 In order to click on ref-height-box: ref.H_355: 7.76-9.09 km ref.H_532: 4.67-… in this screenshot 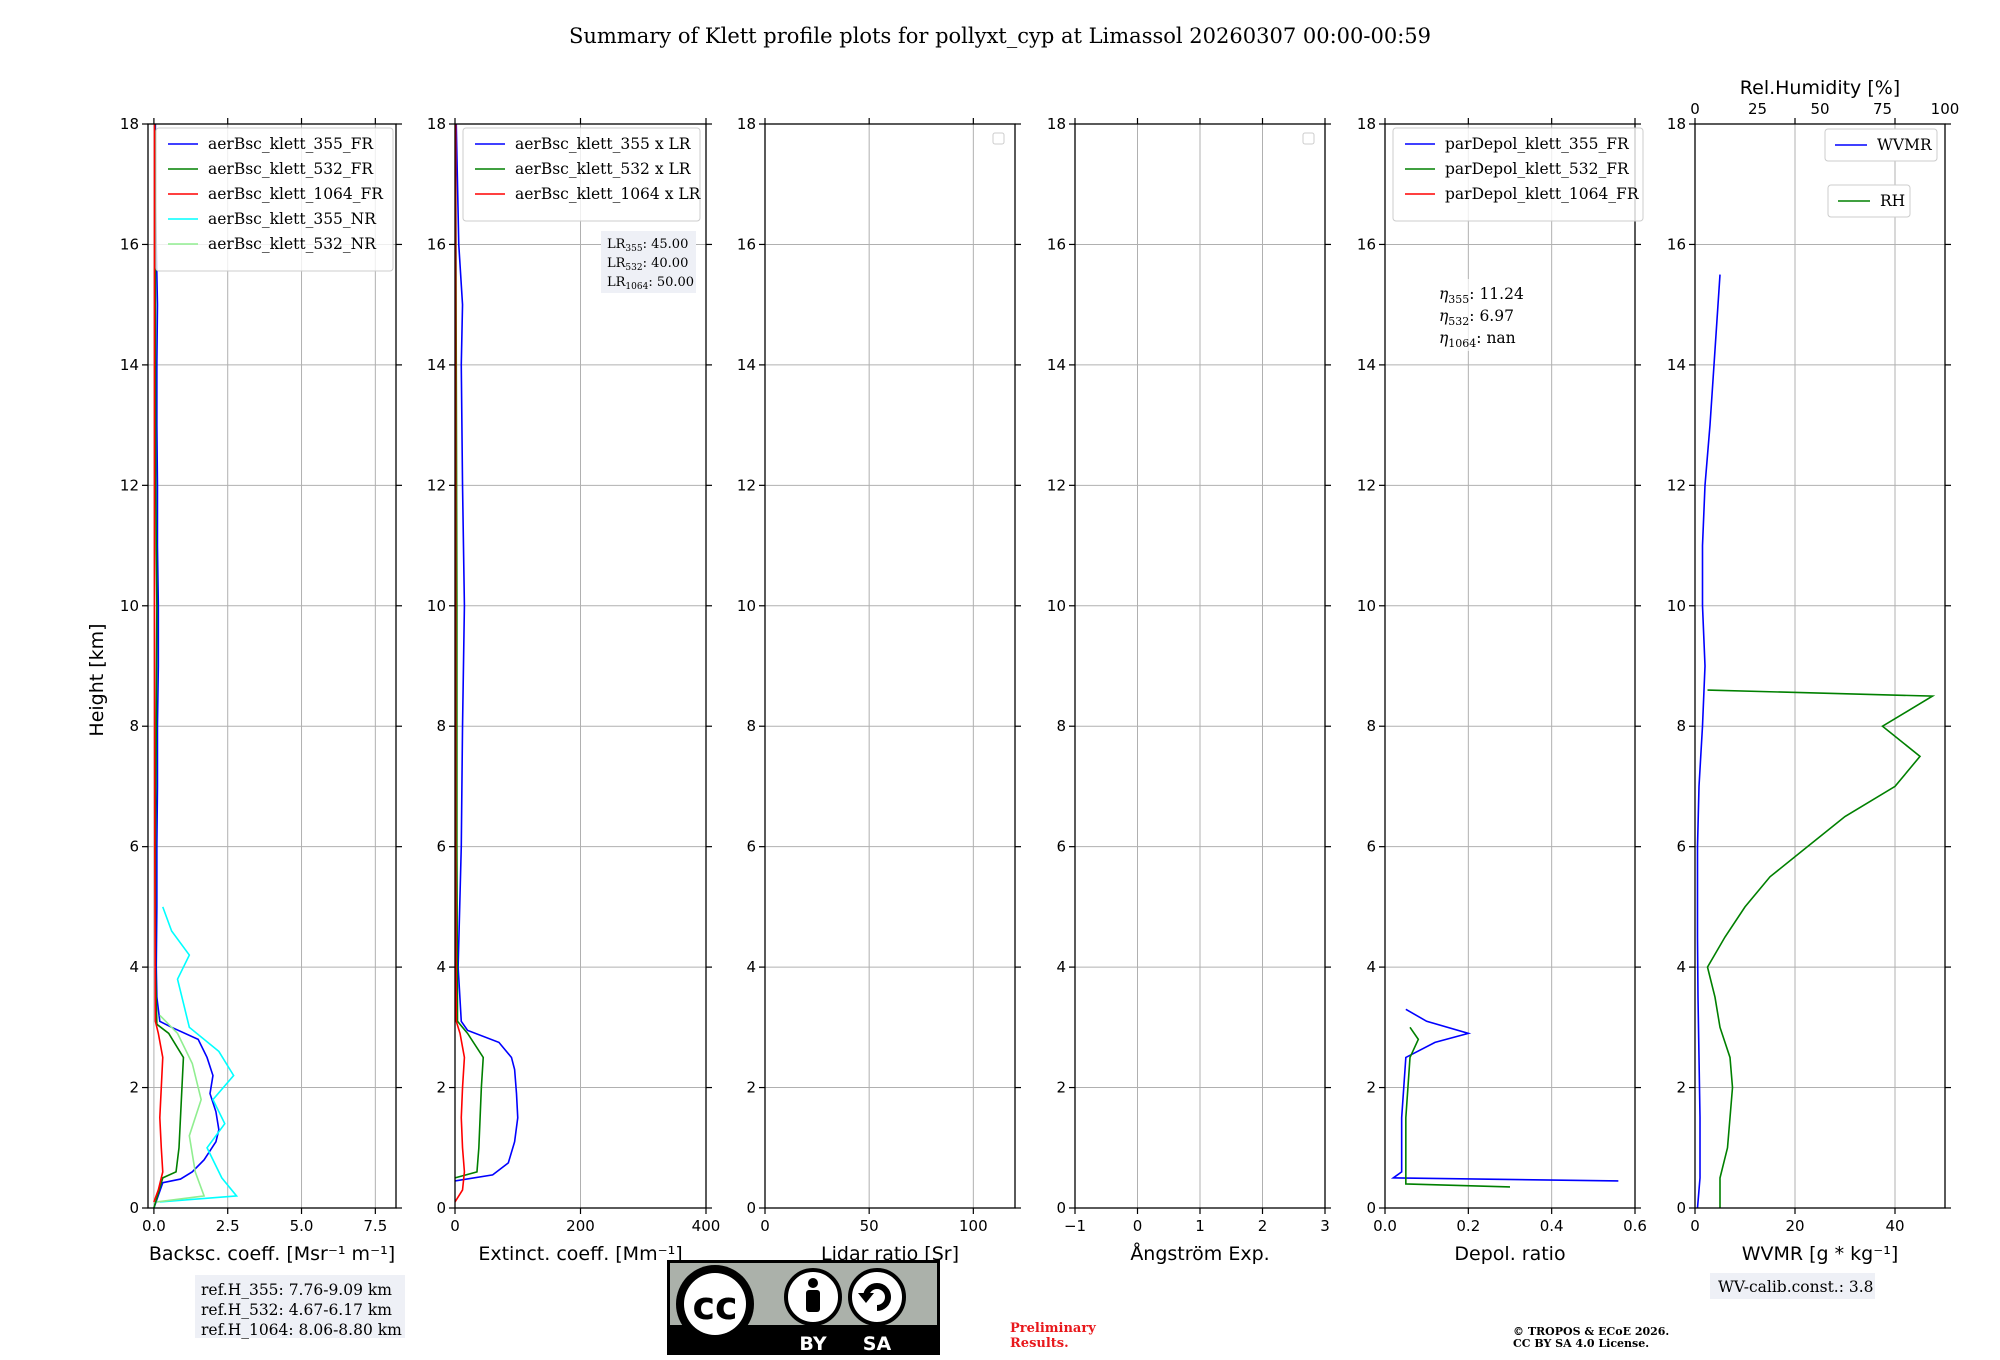, I will do `click(300, 1307)`.